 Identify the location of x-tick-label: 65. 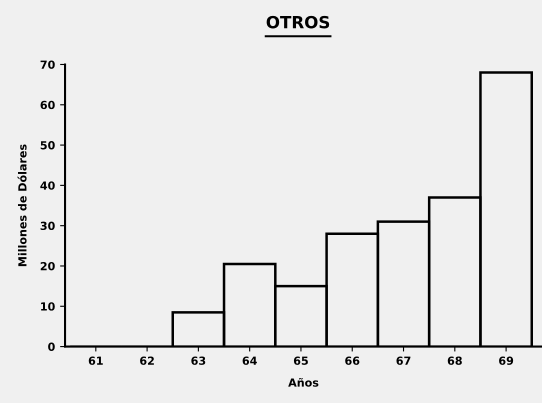
(301, 360).